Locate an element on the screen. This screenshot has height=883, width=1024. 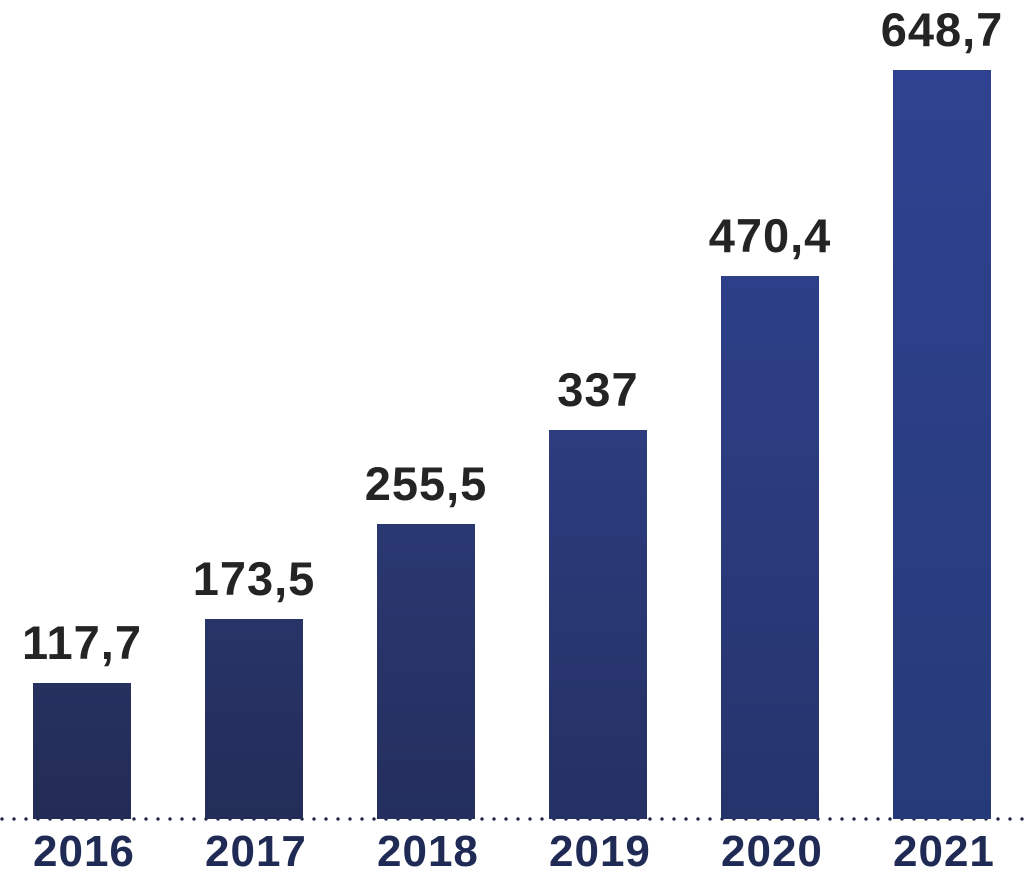
bar-2020 is located at coordinates (770, 547).